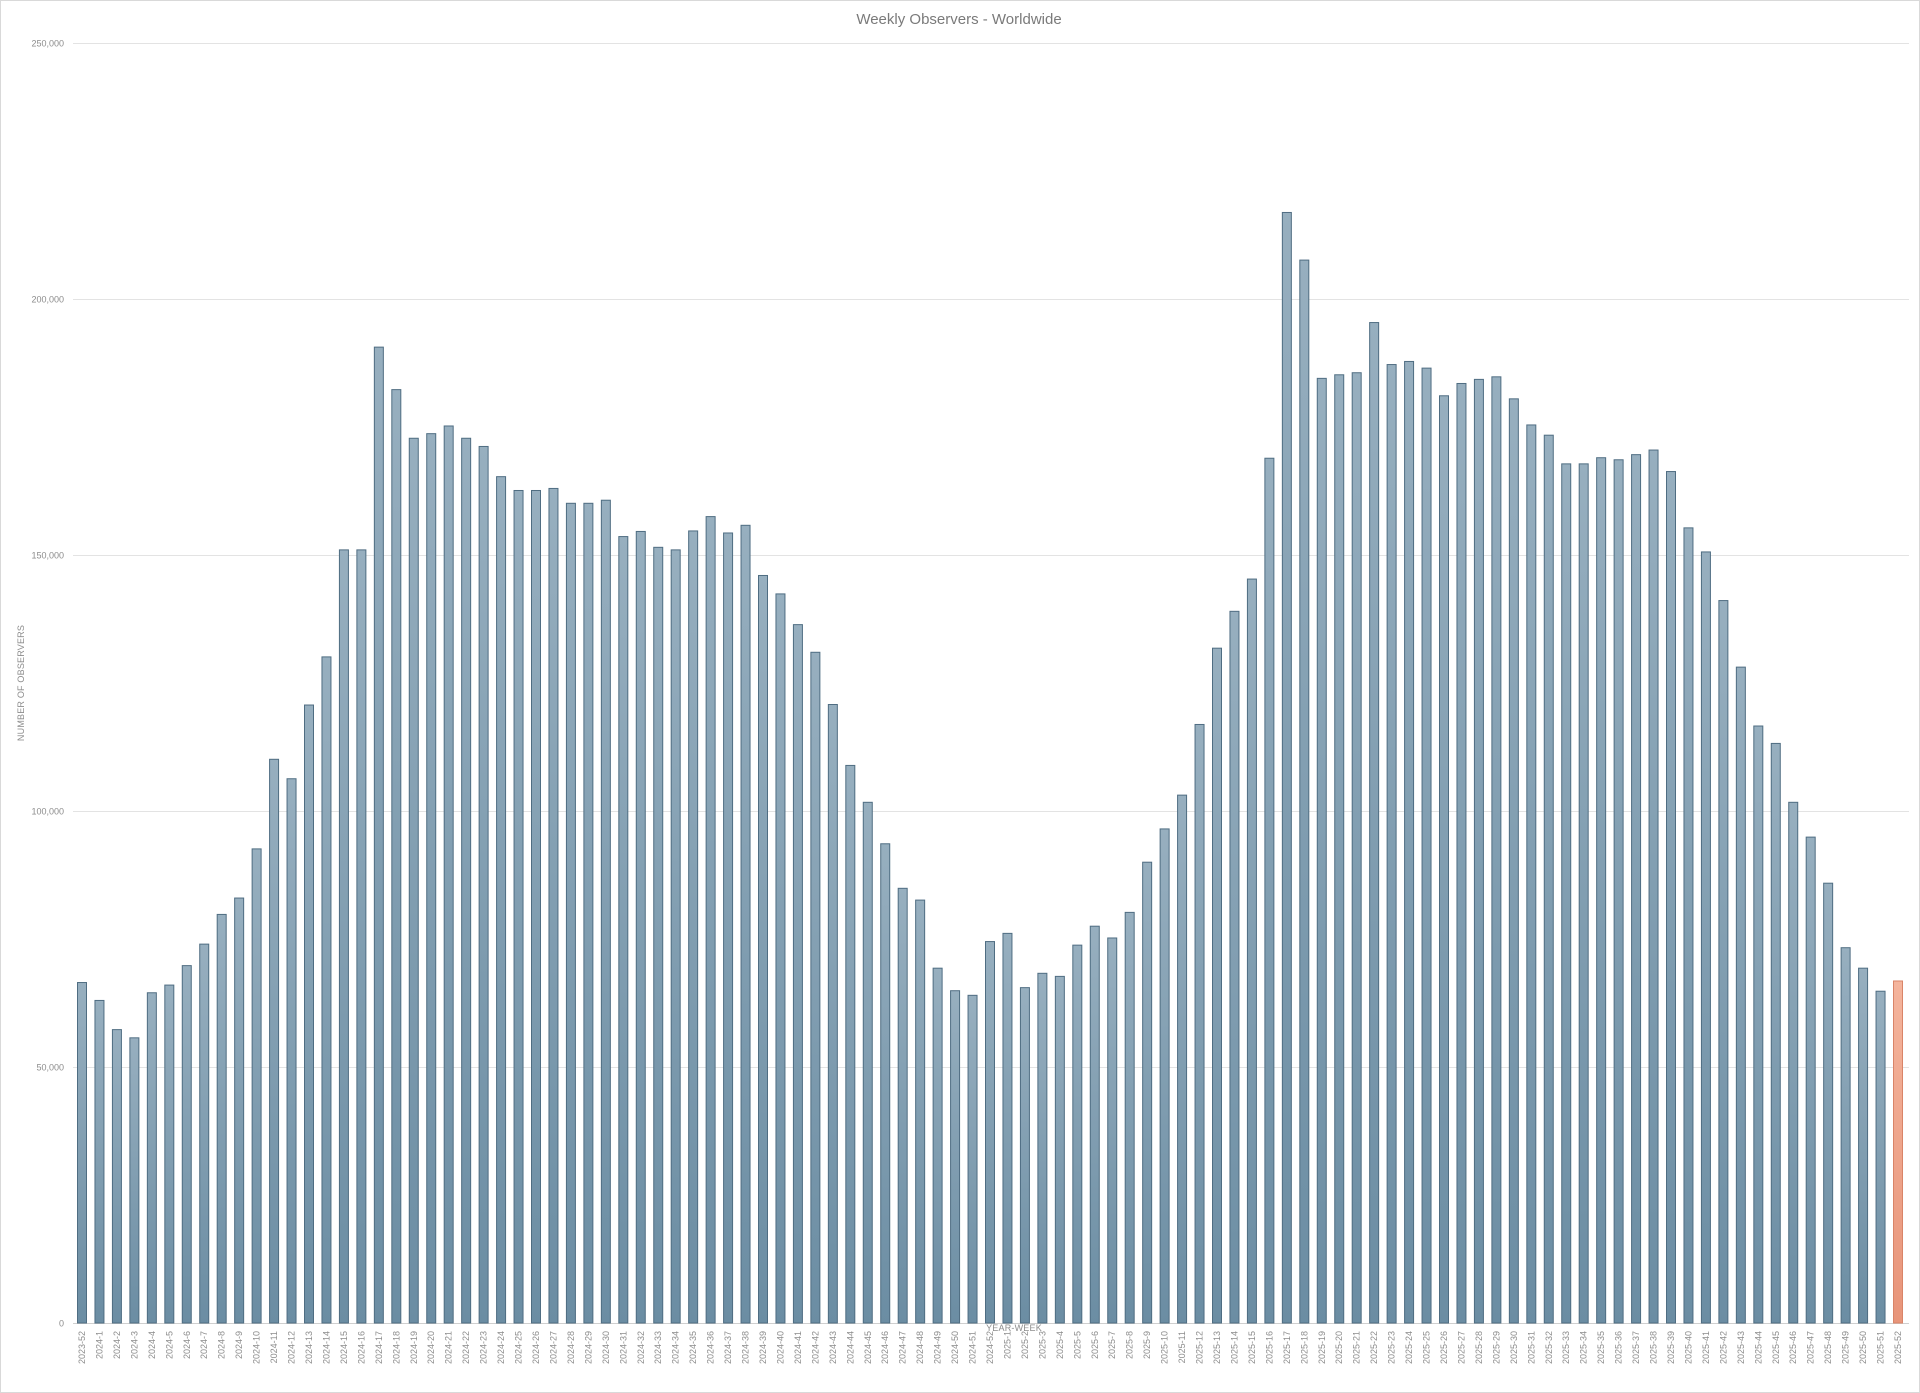  I want to click on x-tick-label: 2024-28, so click(571, 1347).